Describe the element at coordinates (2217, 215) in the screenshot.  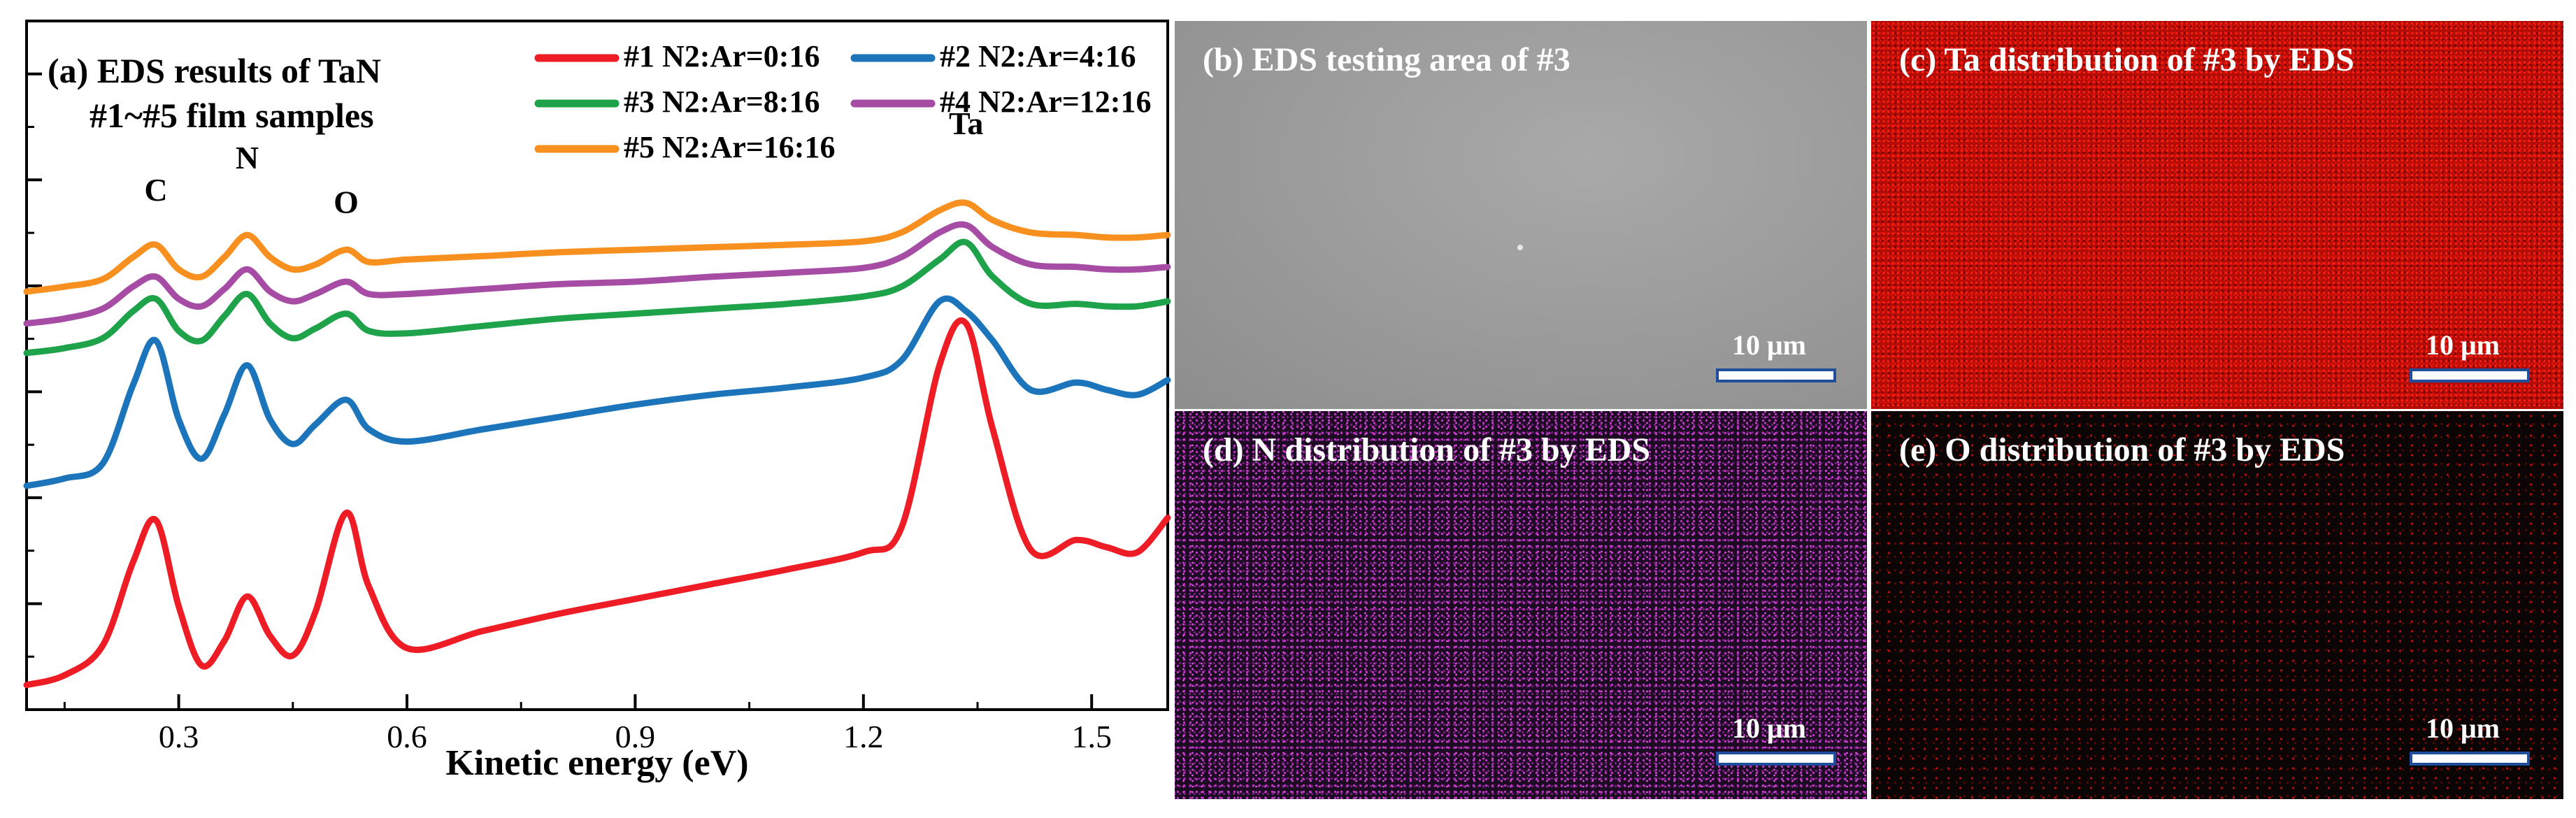
I see `panel-ta-map: (c) Ta distribution of #3 by EDS 10 μm` at that location.